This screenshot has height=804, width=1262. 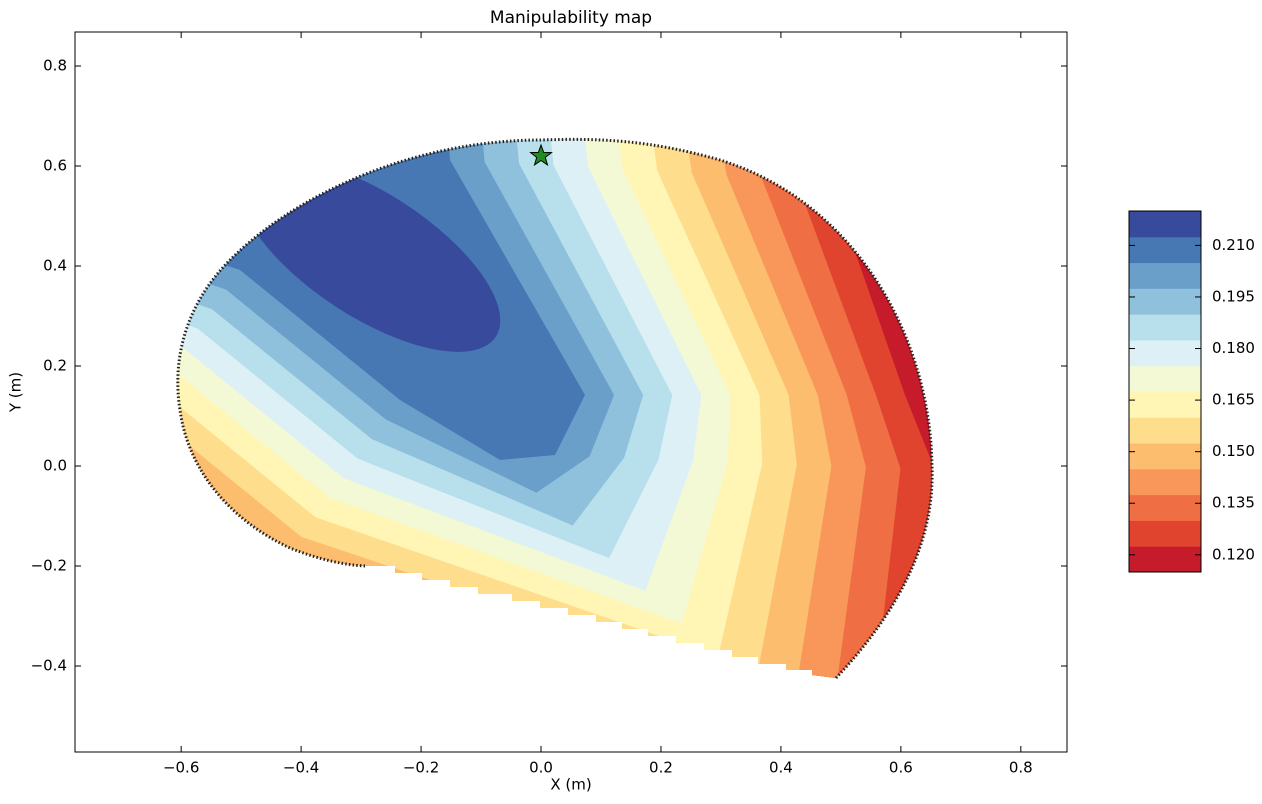 I want to click on colorbar-tick-label: 0.135, so click(x=1233, y=503).